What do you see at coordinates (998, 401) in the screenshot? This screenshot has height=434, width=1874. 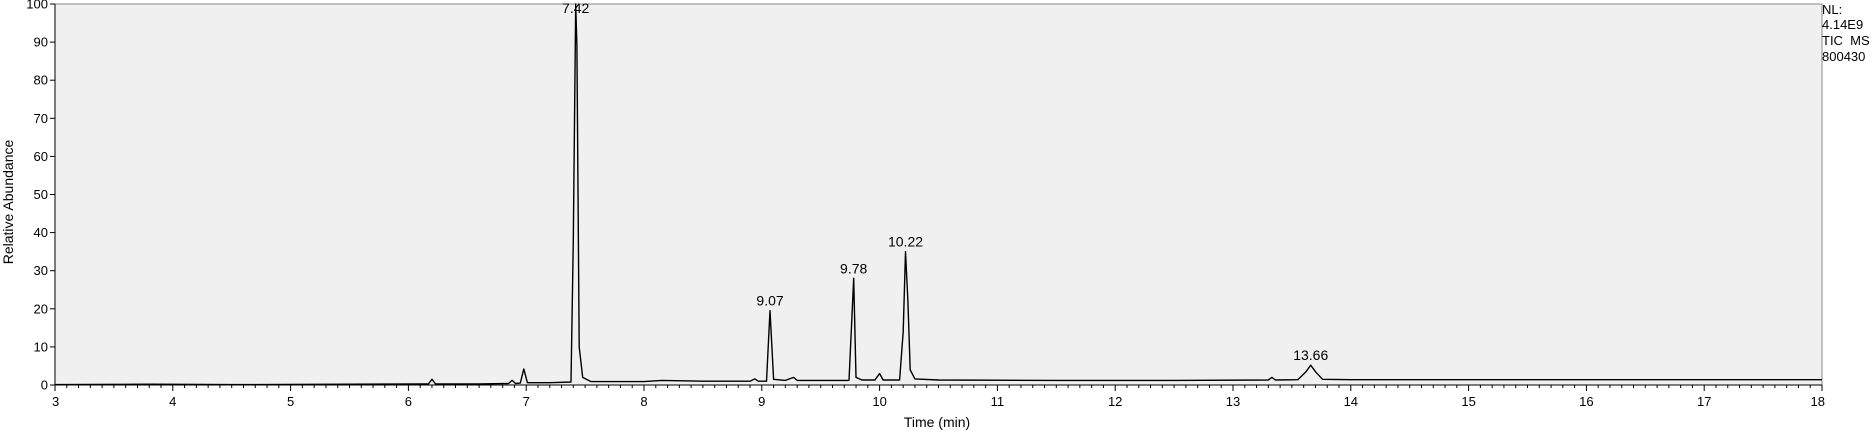 I see `x-tick-label: 11` at bounding box center [998, 401].